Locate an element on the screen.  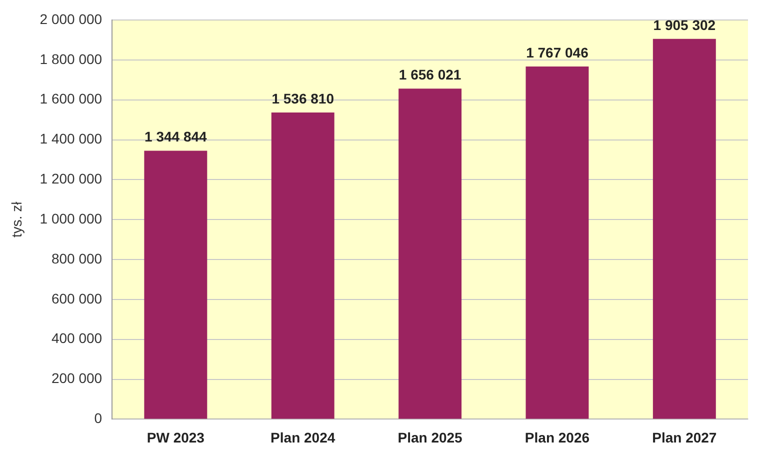
data-label: 1 767 046 is located at coordinates (557, 52).